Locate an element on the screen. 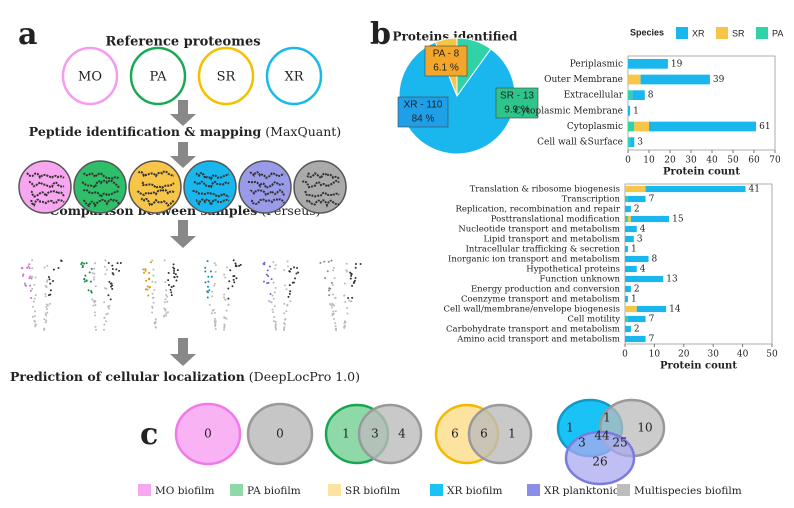 This screenshot has height=508, width=794. y-tick-label: Extracellular is located at coordinates (594, 96).